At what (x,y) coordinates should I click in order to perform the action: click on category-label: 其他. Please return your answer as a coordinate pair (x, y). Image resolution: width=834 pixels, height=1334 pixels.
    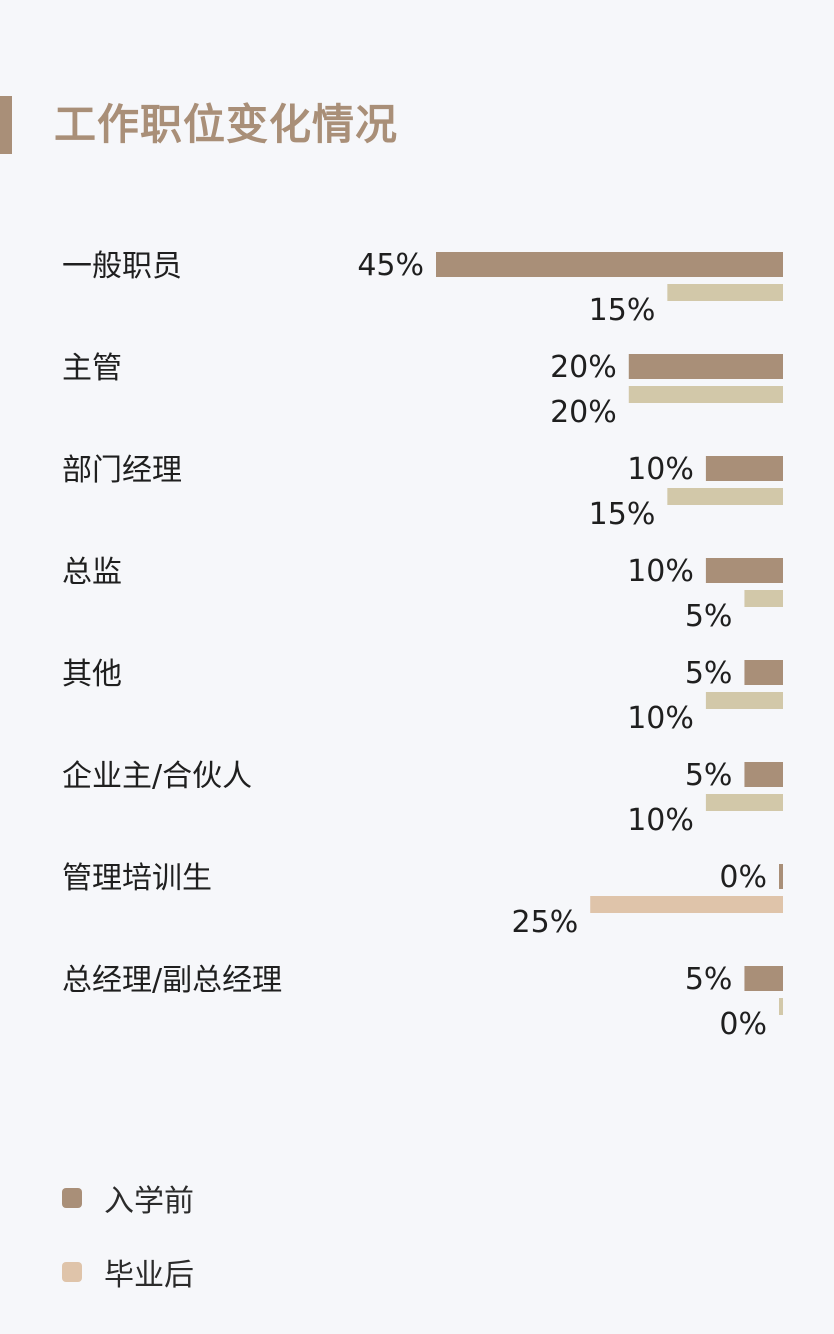
    Looking at the image, I should click on (92, 674).